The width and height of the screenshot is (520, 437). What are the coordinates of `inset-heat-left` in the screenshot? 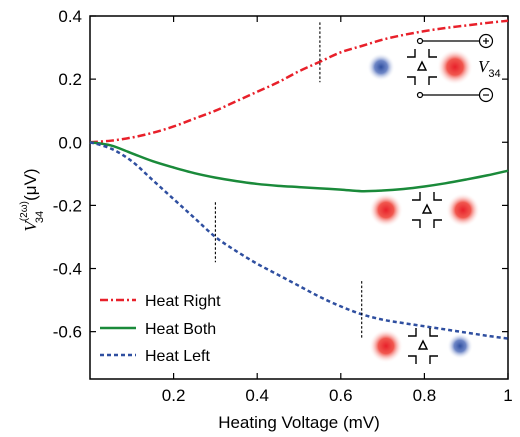 It's located at (421, 346).